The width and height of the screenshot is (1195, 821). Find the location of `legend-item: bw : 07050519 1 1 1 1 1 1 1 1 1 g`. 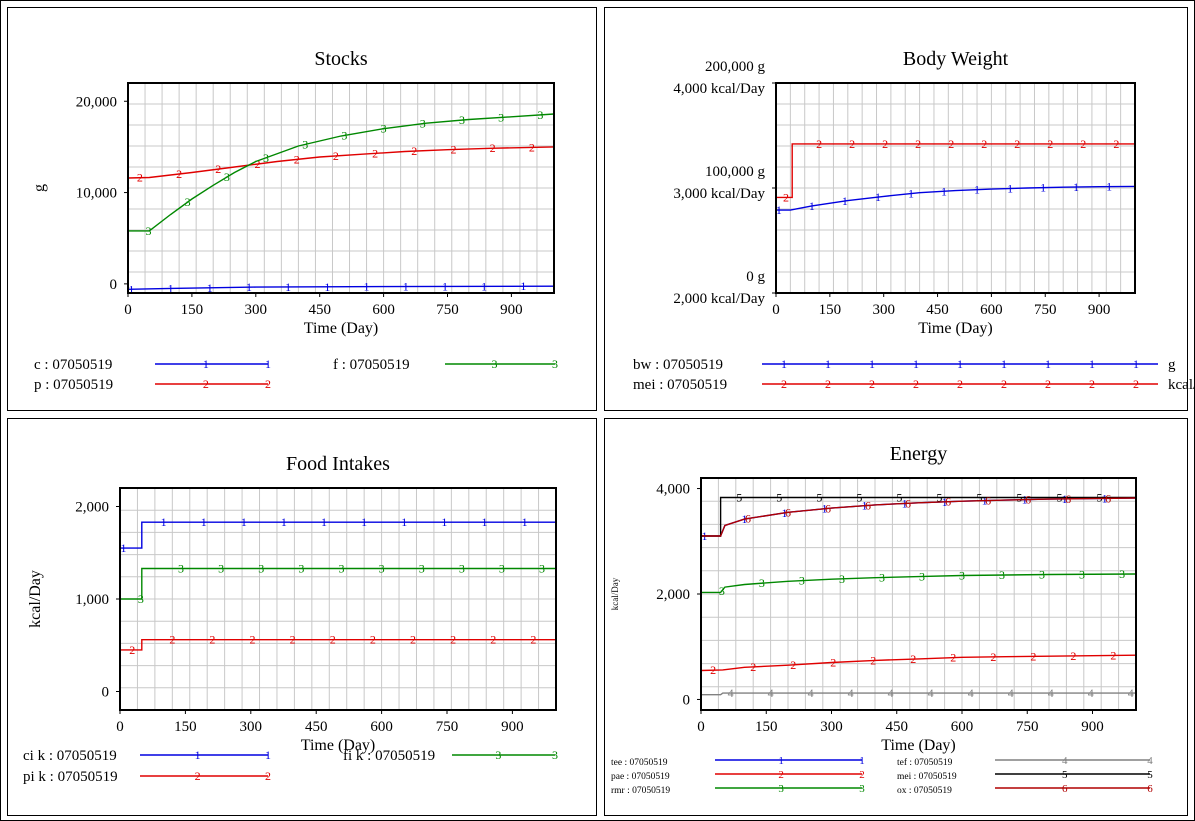

legend-item: bw : 07050519 1 1 1 1 1 1 1 1 1 g is located at coordinates (904, 365).